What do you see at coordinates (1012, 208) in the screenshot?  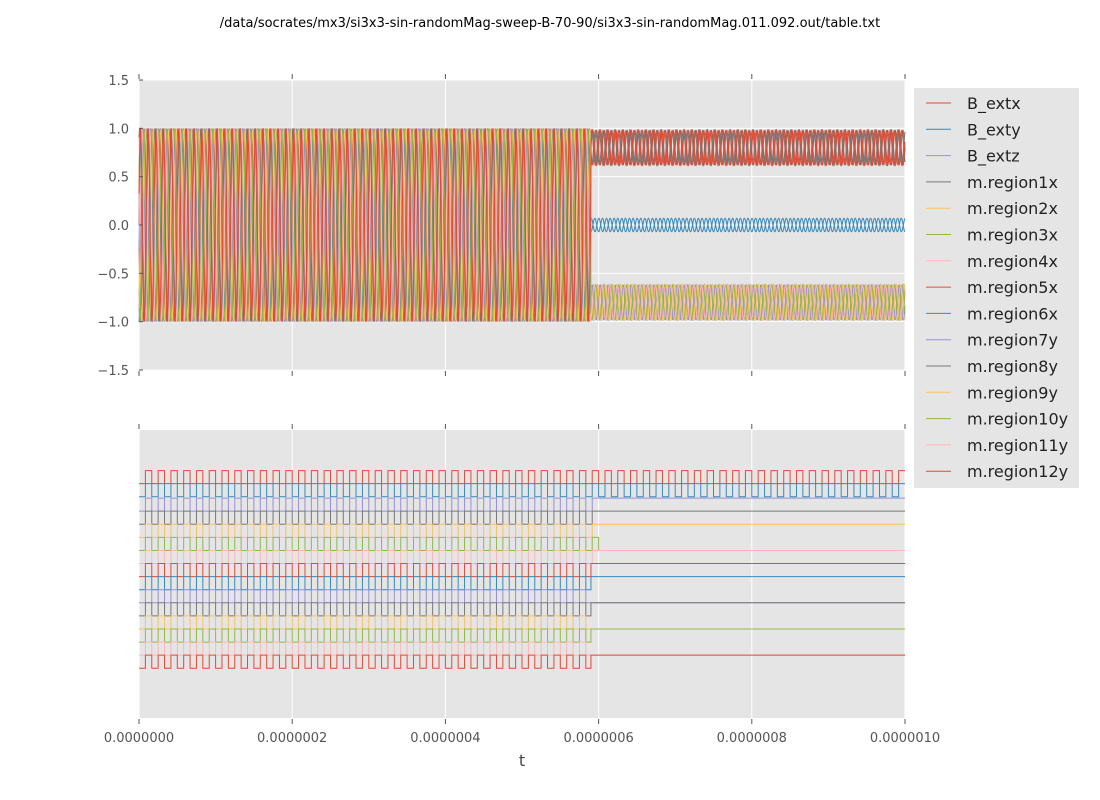 I see `legend-label-m.region2x: m.region2x` at bounding box center [1012, 208].